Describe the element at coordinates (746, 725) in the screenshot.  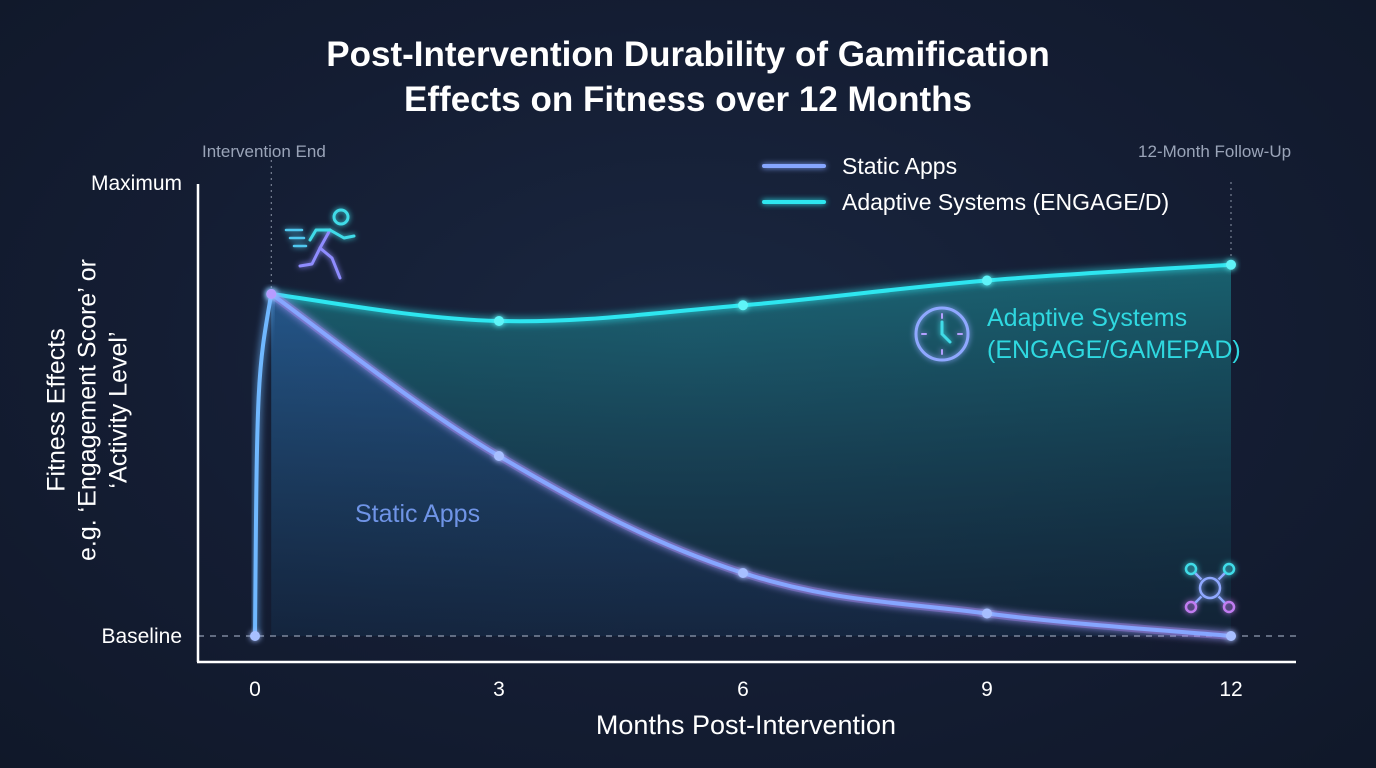
I see `x-axis-label: Months Post-Intervention` at that location.